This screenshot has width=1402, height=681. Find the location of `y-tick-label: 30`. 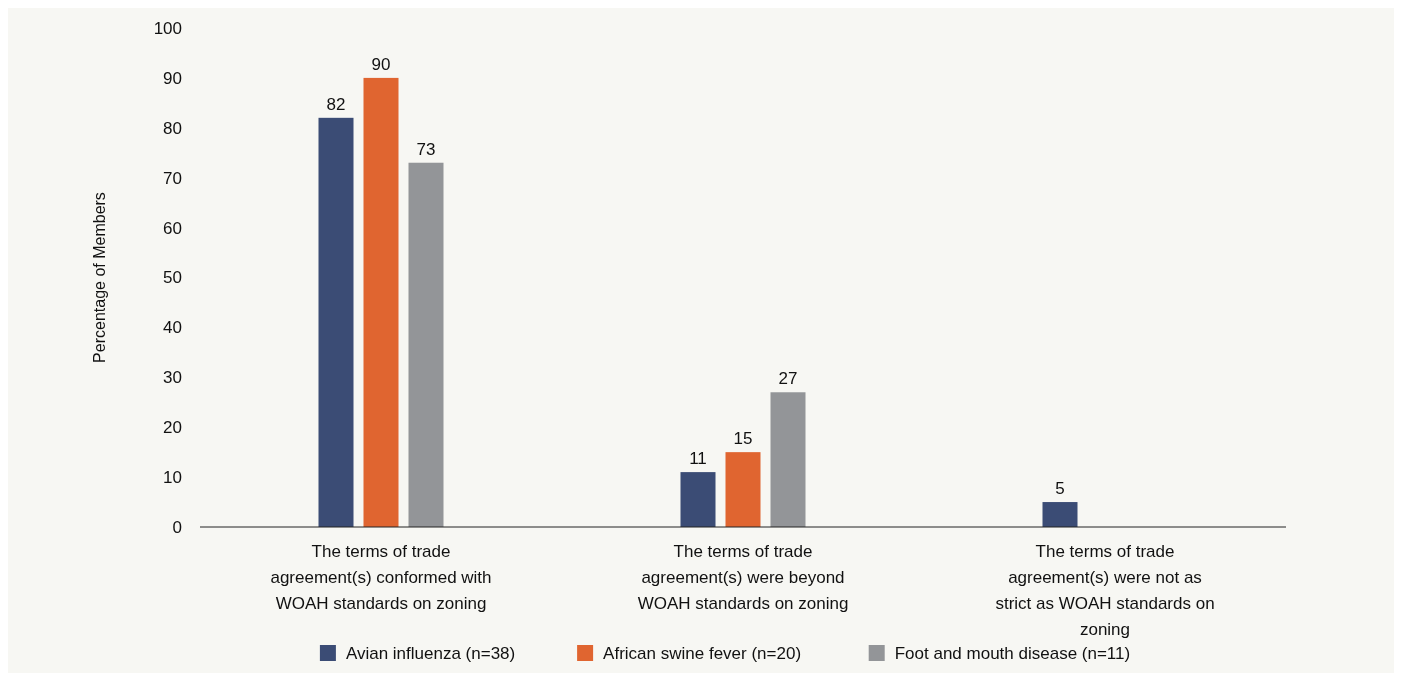

y-tick-label: 30 is located at coordinates (172, 378).